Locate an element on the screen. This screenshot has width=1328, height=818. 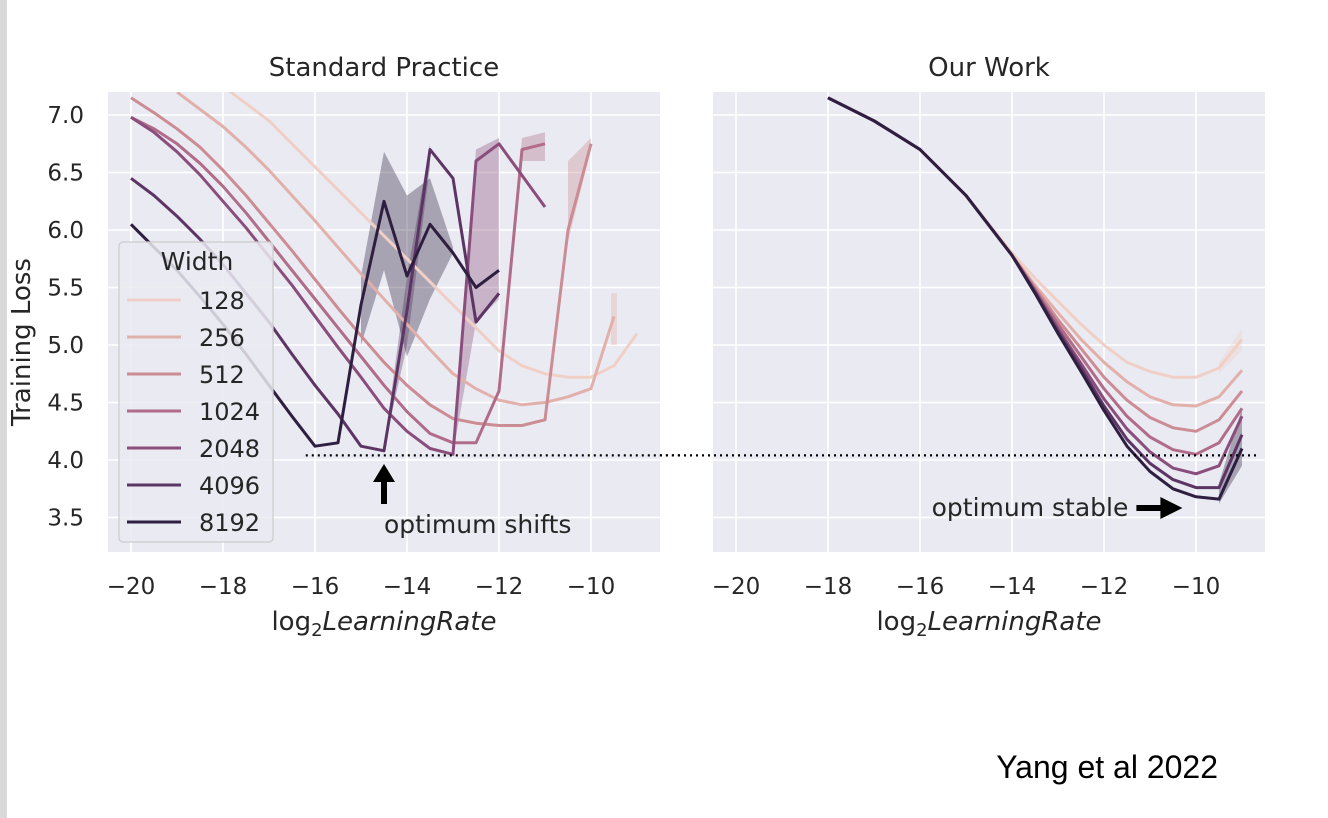
series-line-2048 is located at coordinates (338, 286).